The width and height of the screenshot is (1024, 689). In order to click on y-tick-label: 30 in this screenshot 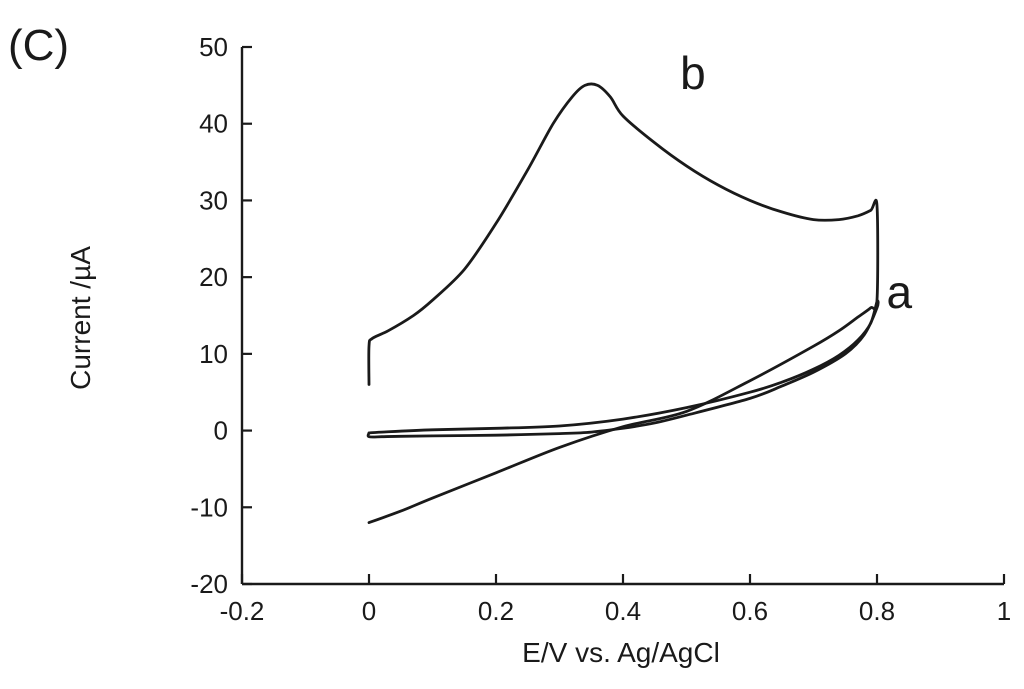, I will do `click(213, 200)`.